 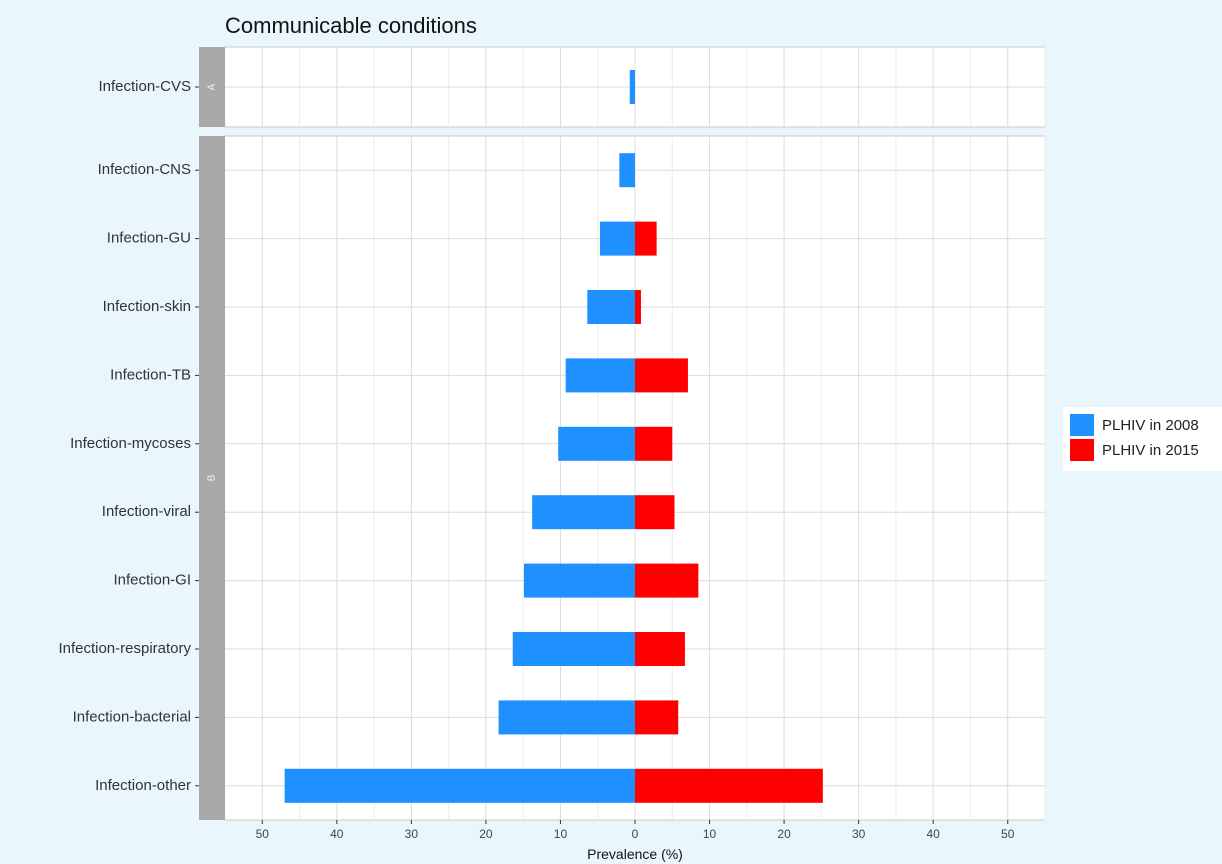 What do you see at coordinates (144, 169) in the screenshot?
I see `category-label: Infection-CNS` at bounding box center [144, 169].